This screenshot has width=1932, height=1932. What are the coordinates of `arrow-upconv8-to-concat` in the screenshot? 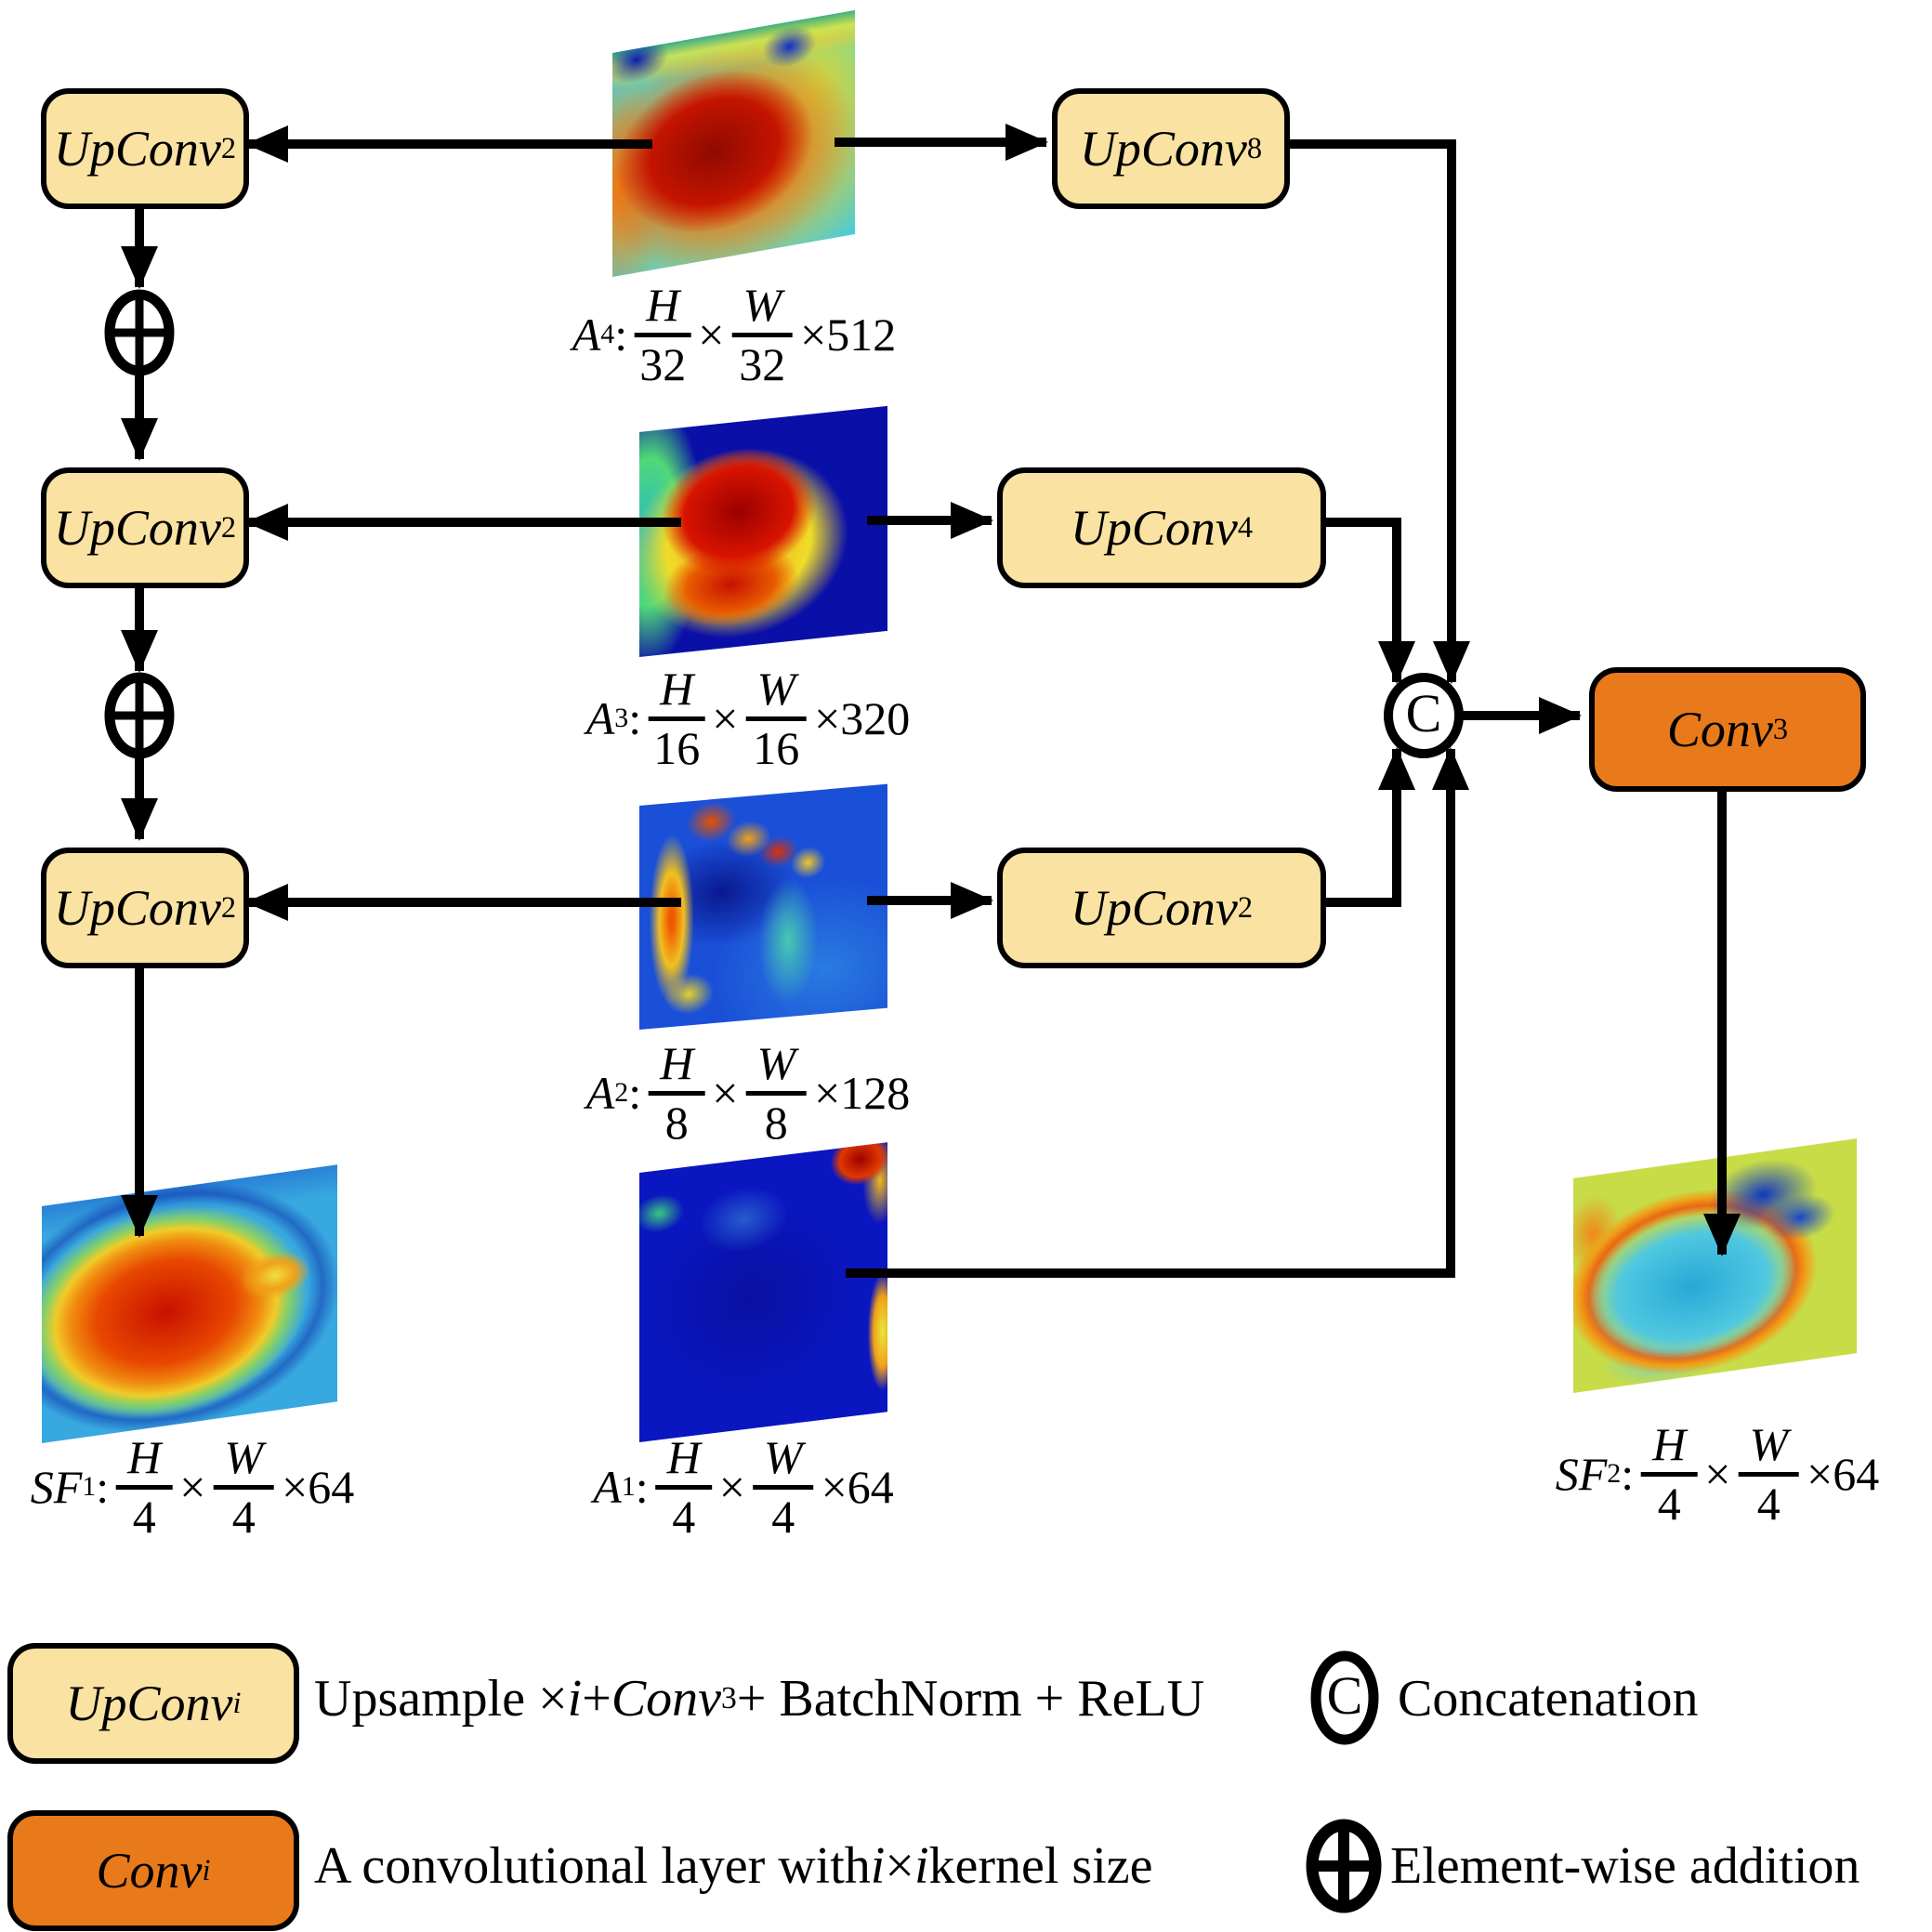 It's located at (1374, 411).